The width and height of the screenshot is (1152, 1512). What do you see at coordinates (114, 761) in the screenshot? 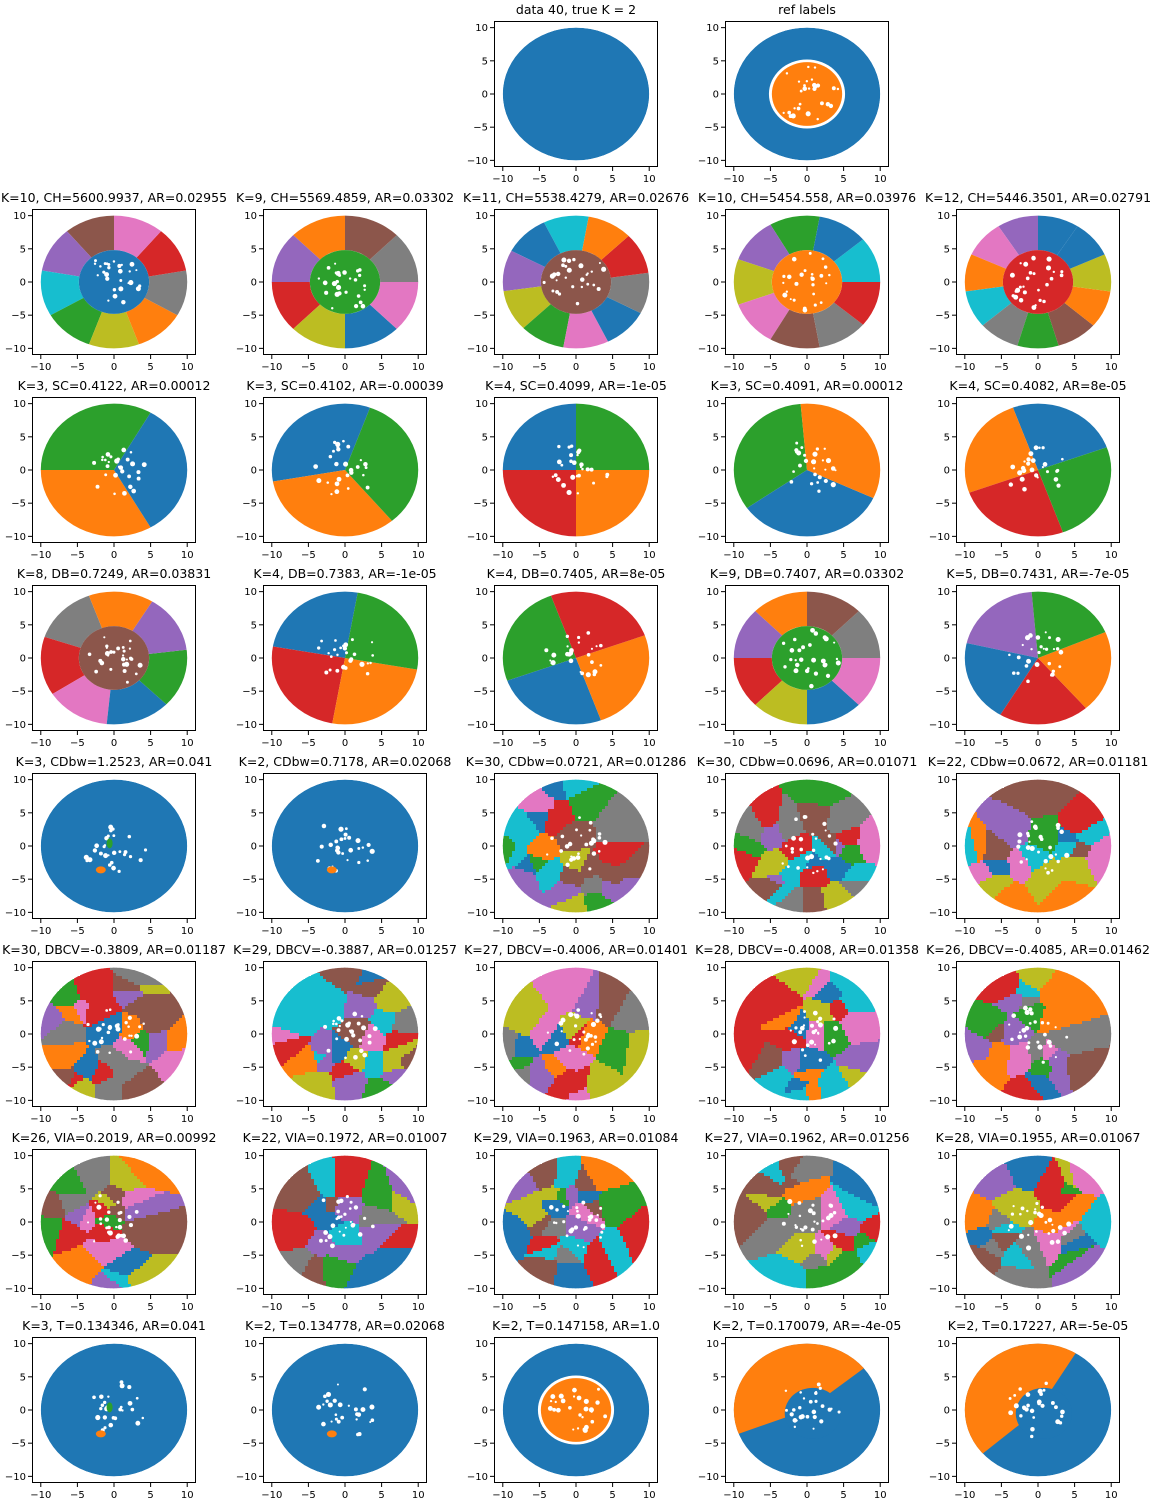
I see `subplot-title: K=3, CDbw=1.2523, AR=0.041` at bounding box center [114, 761].